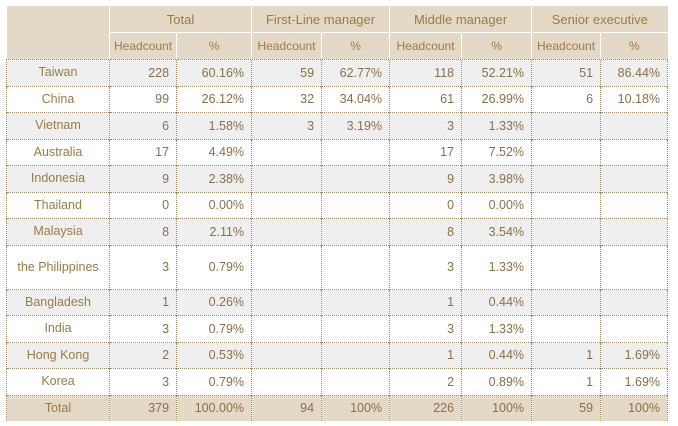 The height and width of the screenshot is (426, 678). What do you see at coordinates (58, 72) in the screenshot?
I see `row-label: Taiwan` at bounding box center [58, 72].